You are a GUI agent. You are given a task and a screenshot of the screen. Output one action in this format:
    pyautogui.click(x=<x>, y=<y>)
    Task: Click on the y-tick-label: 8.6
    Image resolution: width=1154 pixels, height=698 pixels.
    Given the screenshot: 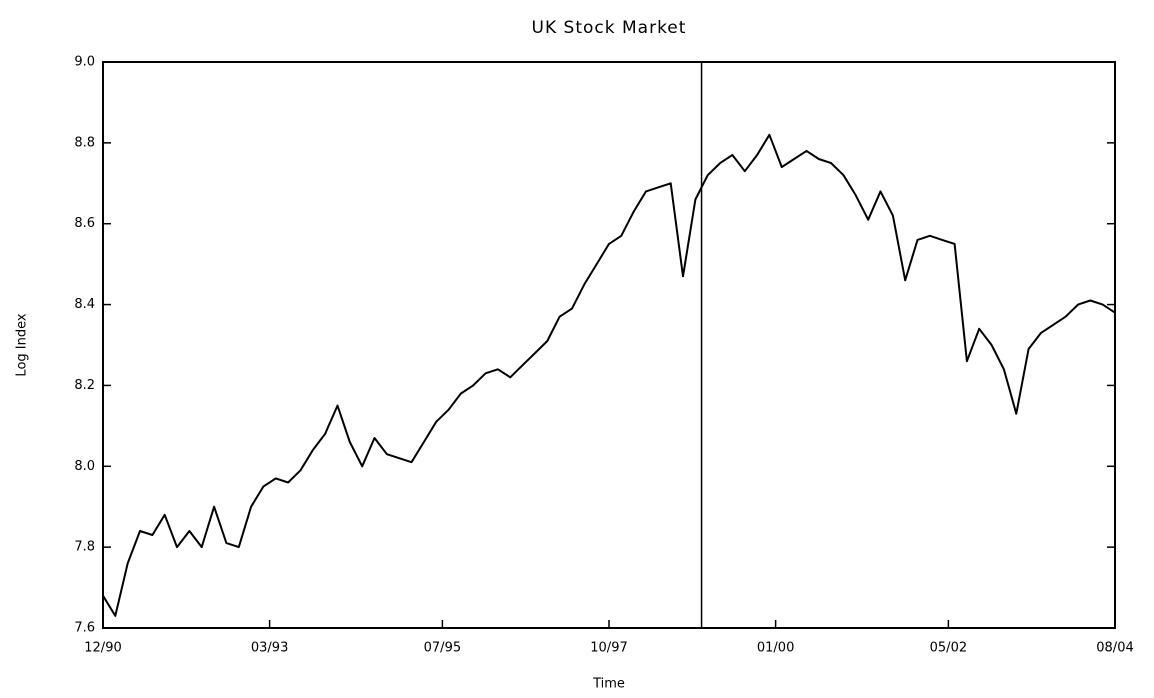 What is the action you would take?
    pyautogui.click(x=84, y=223)
    